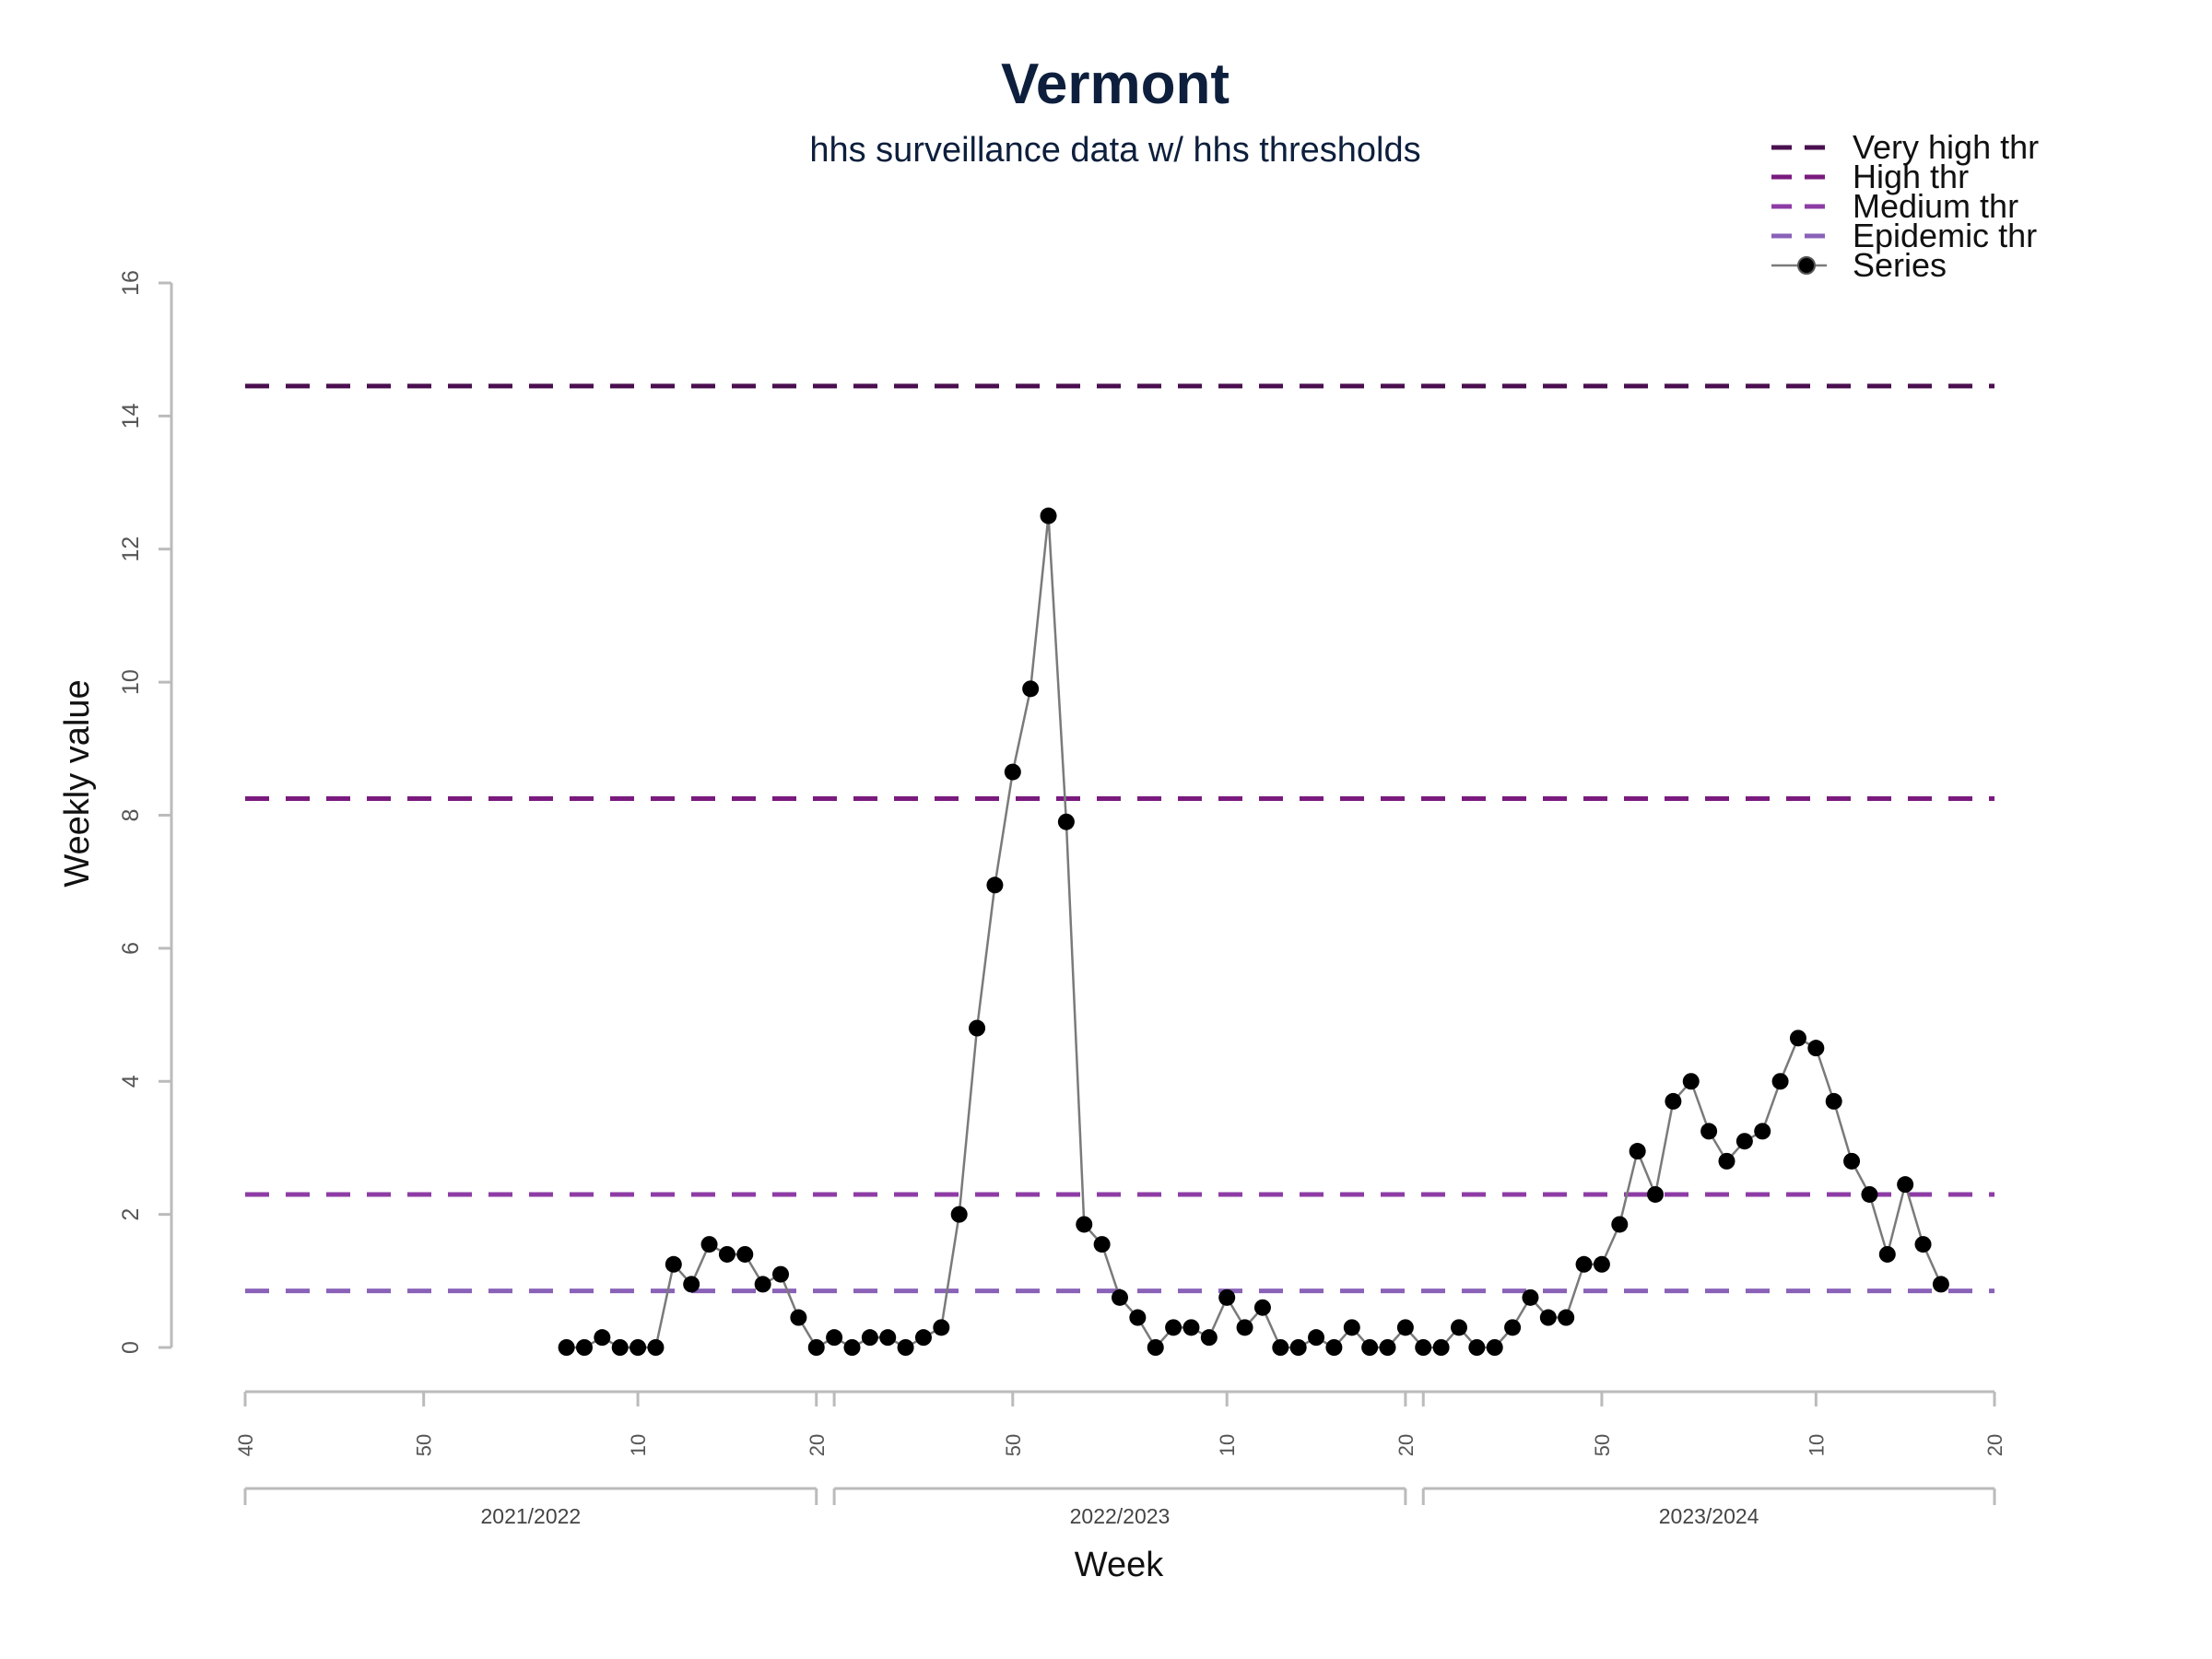 Image resolution: width=2212 pixels, height=1659 pixels. Describe the element at coordinates (1945, 235) in the screenshot. I see `legend-label: Epidemic thr` at that location.